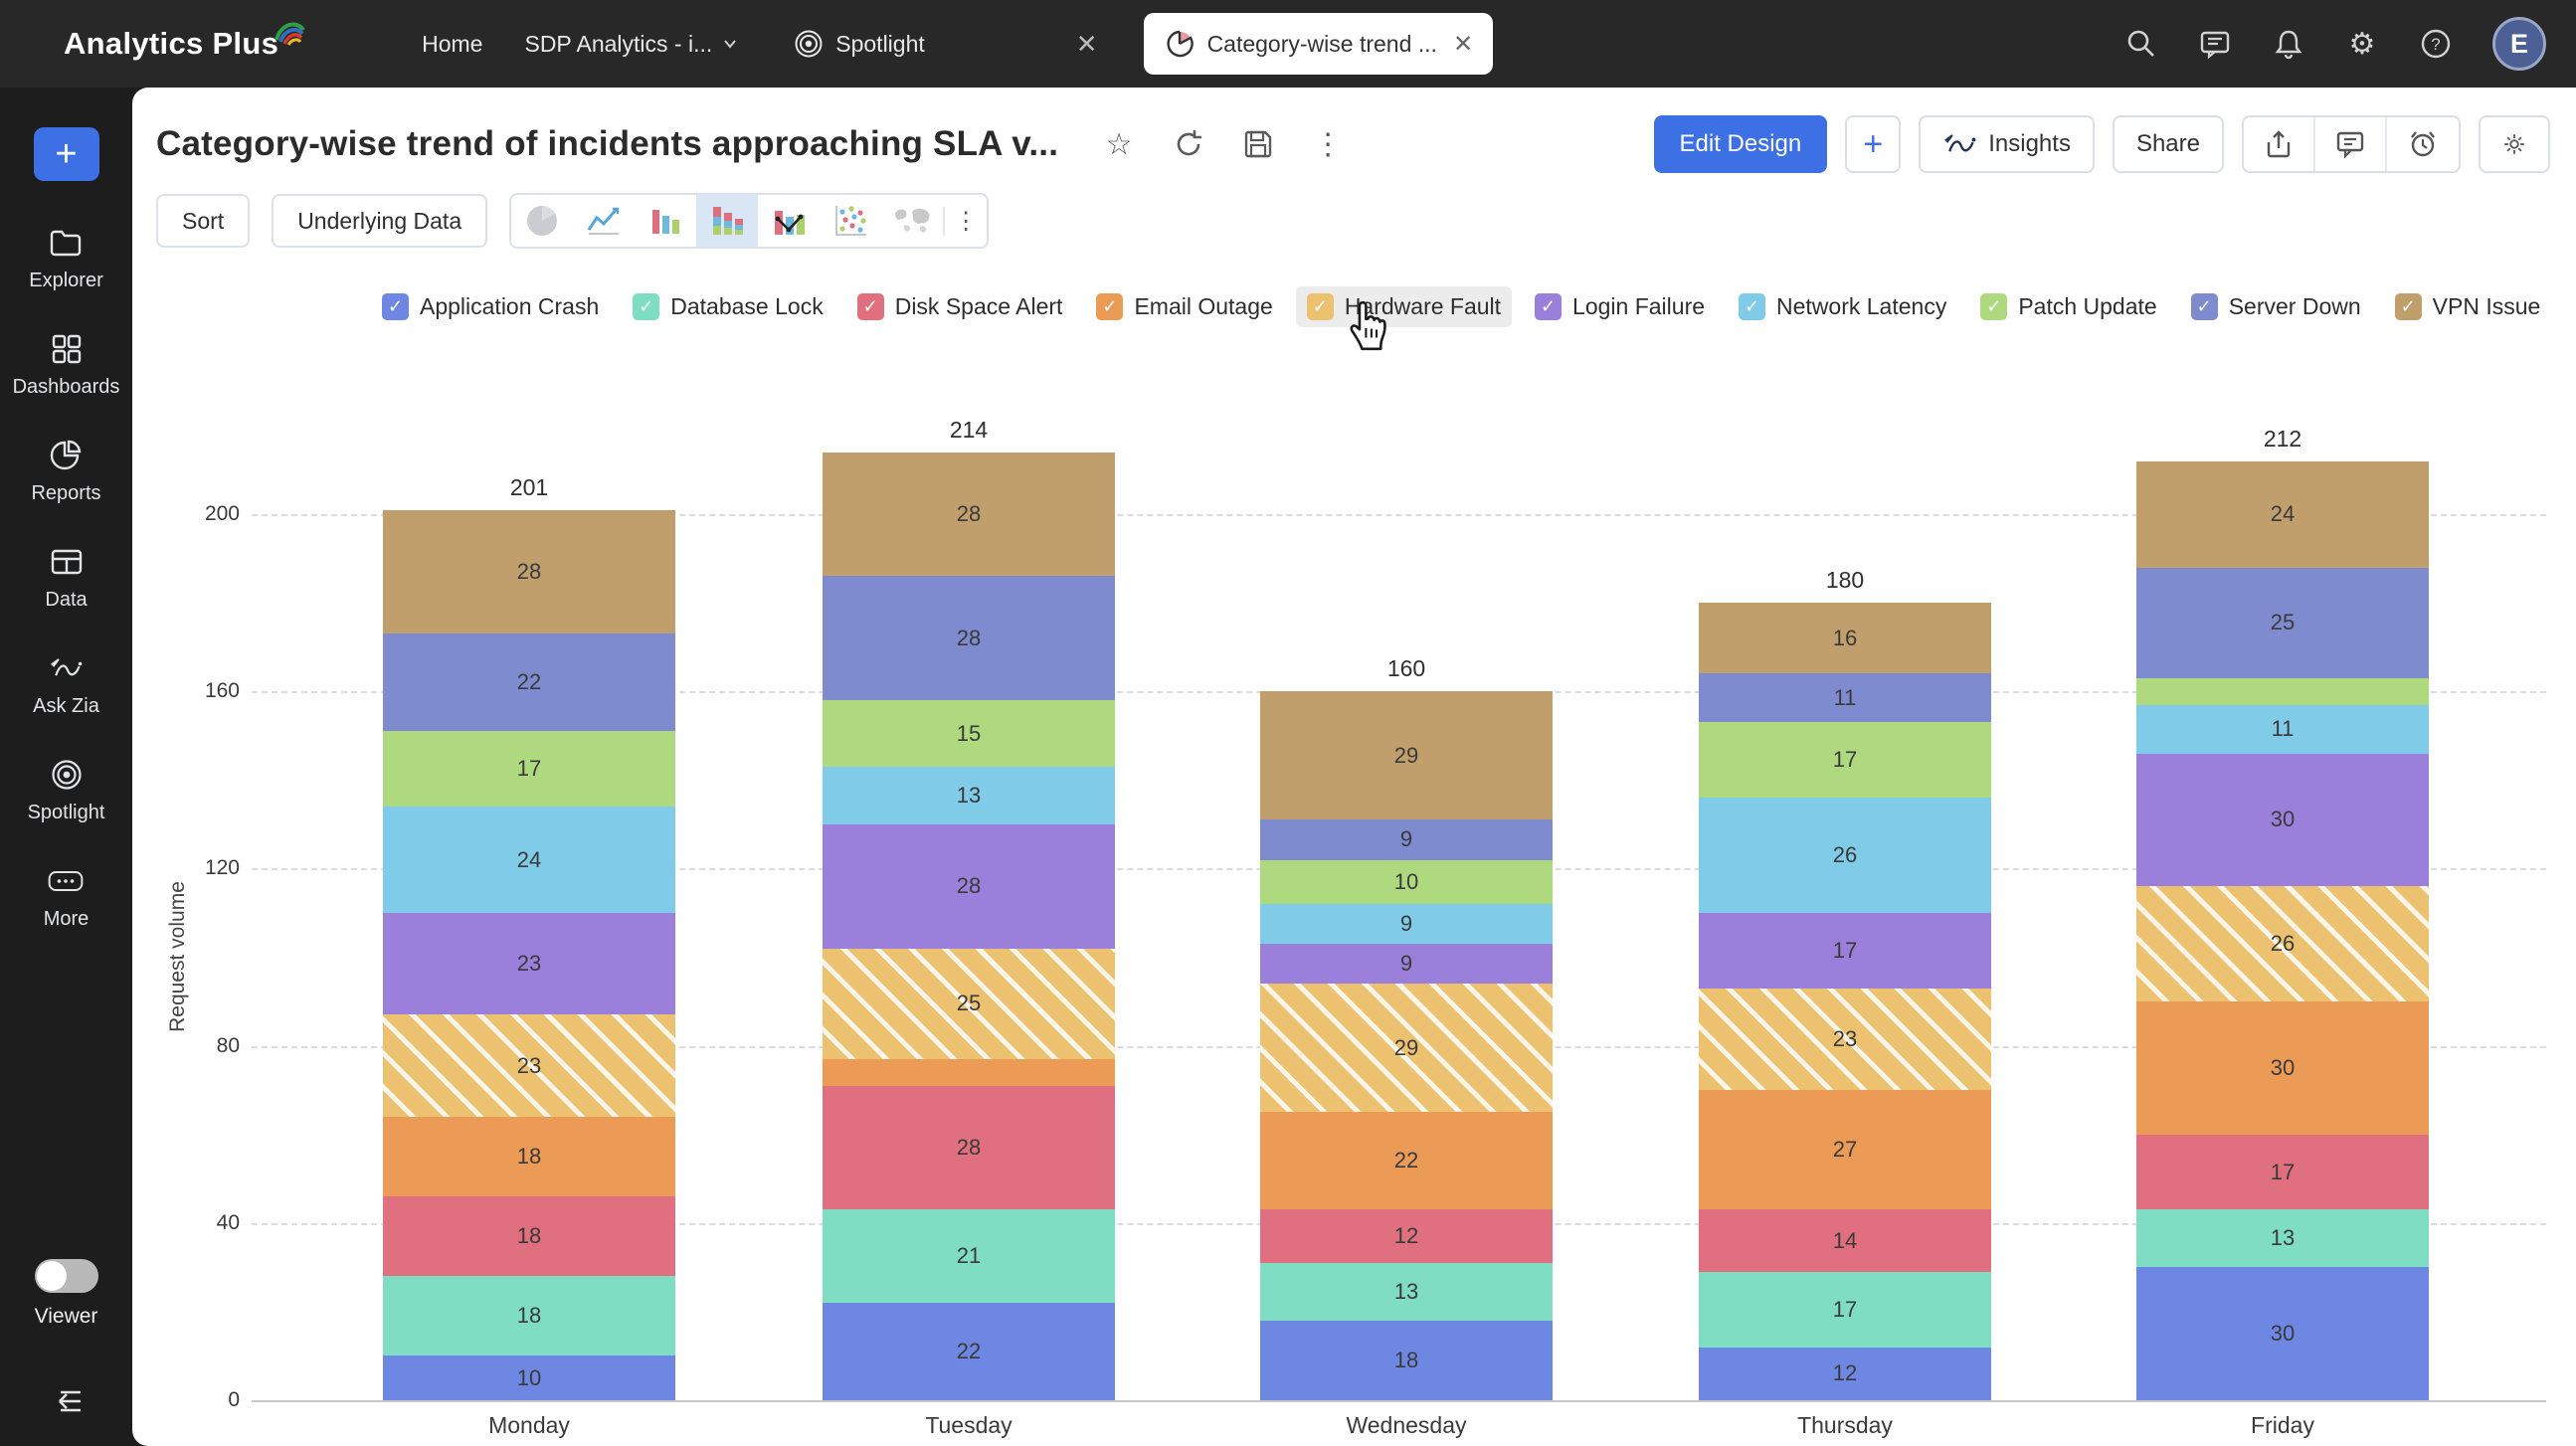  What do you see at coordinates (2436, 44) in the screenshot?
I see `help-icon: ?` at bounding box center [2436, 44].